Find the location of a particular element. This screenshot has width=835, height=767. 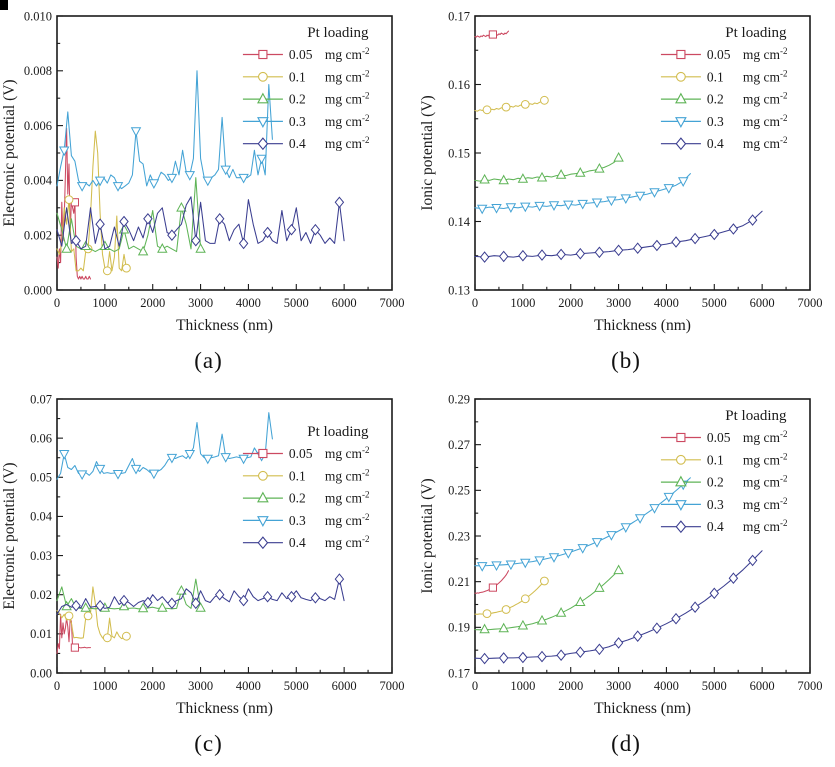

y-tick-label: 0.004 is located at coordinates (38, 181).